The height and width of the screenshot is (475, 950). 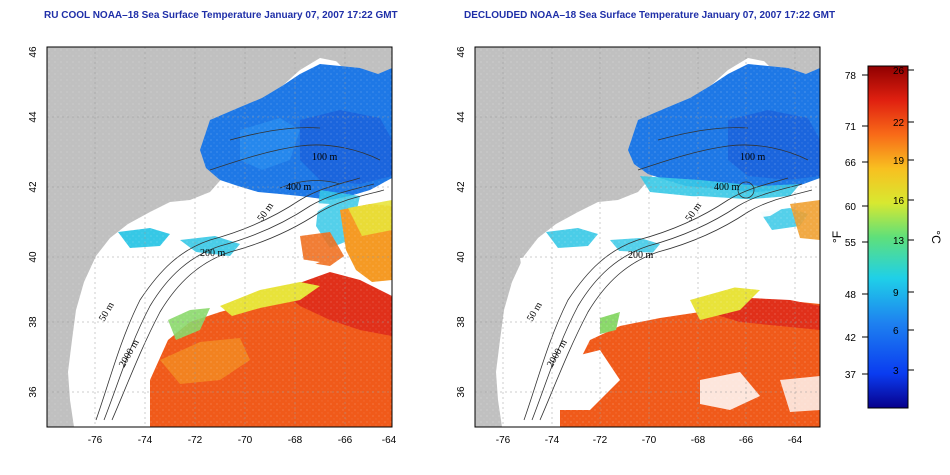 I want to click on c-tick: 16, so click(x=899, y=201).